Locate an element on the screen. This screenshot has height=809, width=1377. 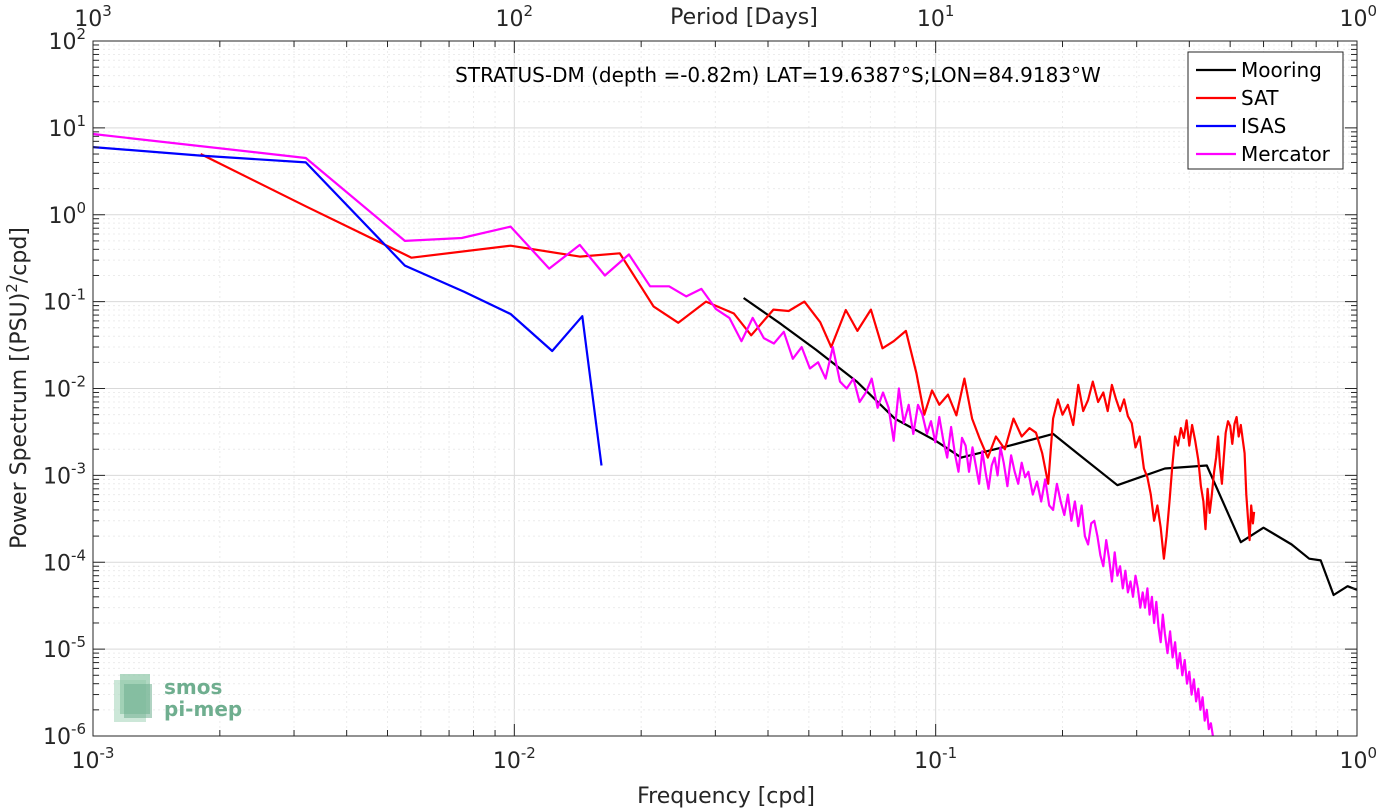
y-tick-label-exponent: 0 is located at coordinates (81, 208).